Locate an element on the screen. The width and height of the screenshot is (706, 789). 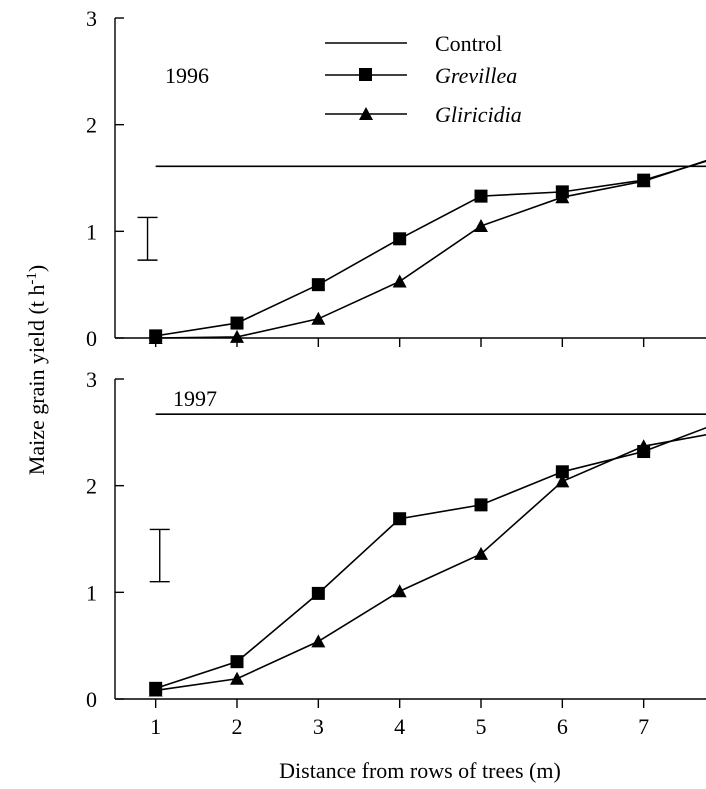
x-tick-label: 2 is located at coordinates (237, 726).